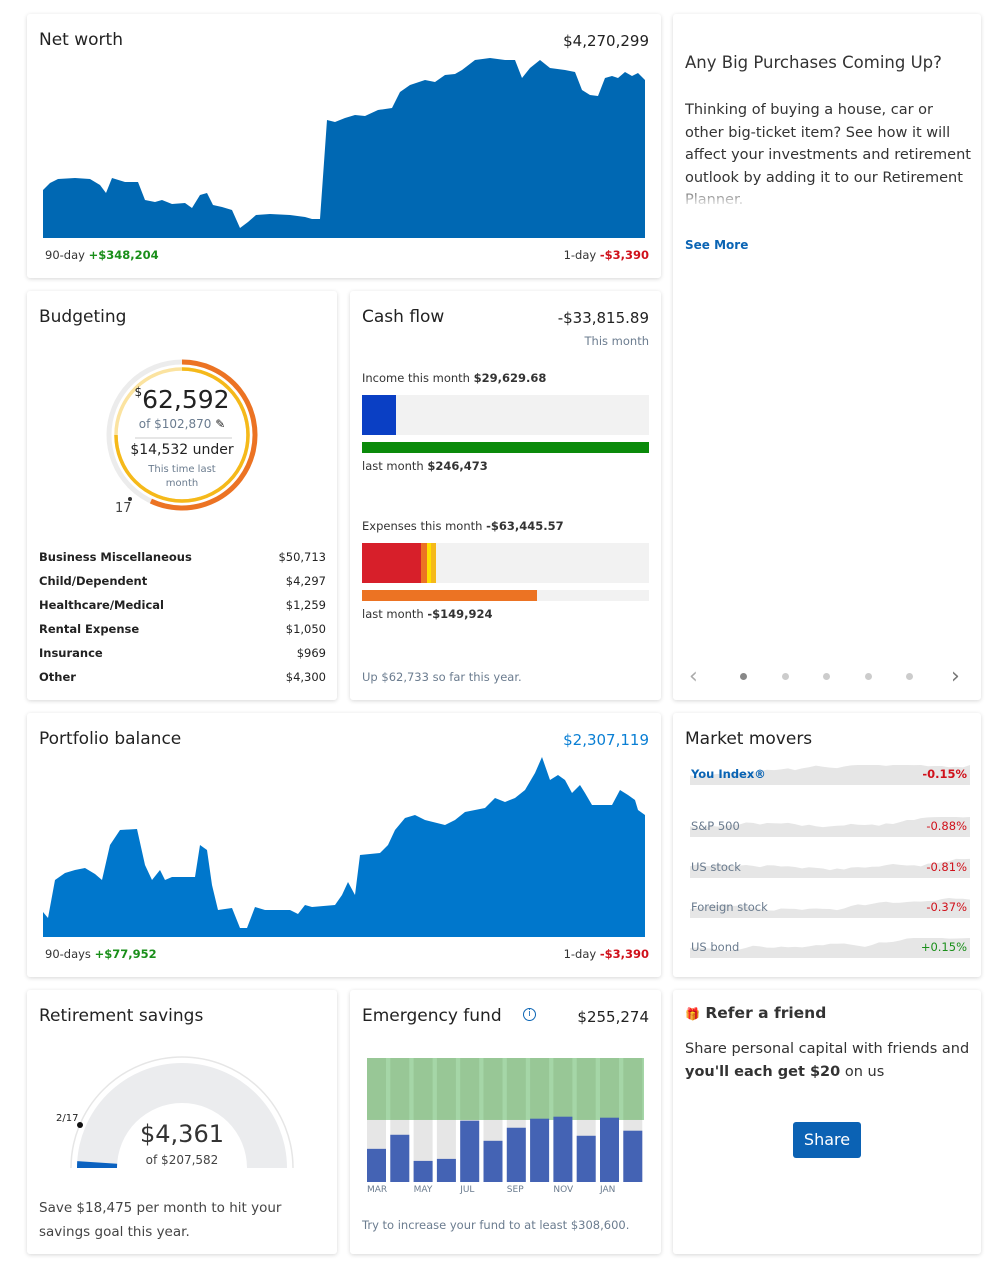 The width and height of the screenshot is (997, 1276). Describe the element at coordinates (311, 653) in the screenshot. I see `category-amount: $969` at that location.